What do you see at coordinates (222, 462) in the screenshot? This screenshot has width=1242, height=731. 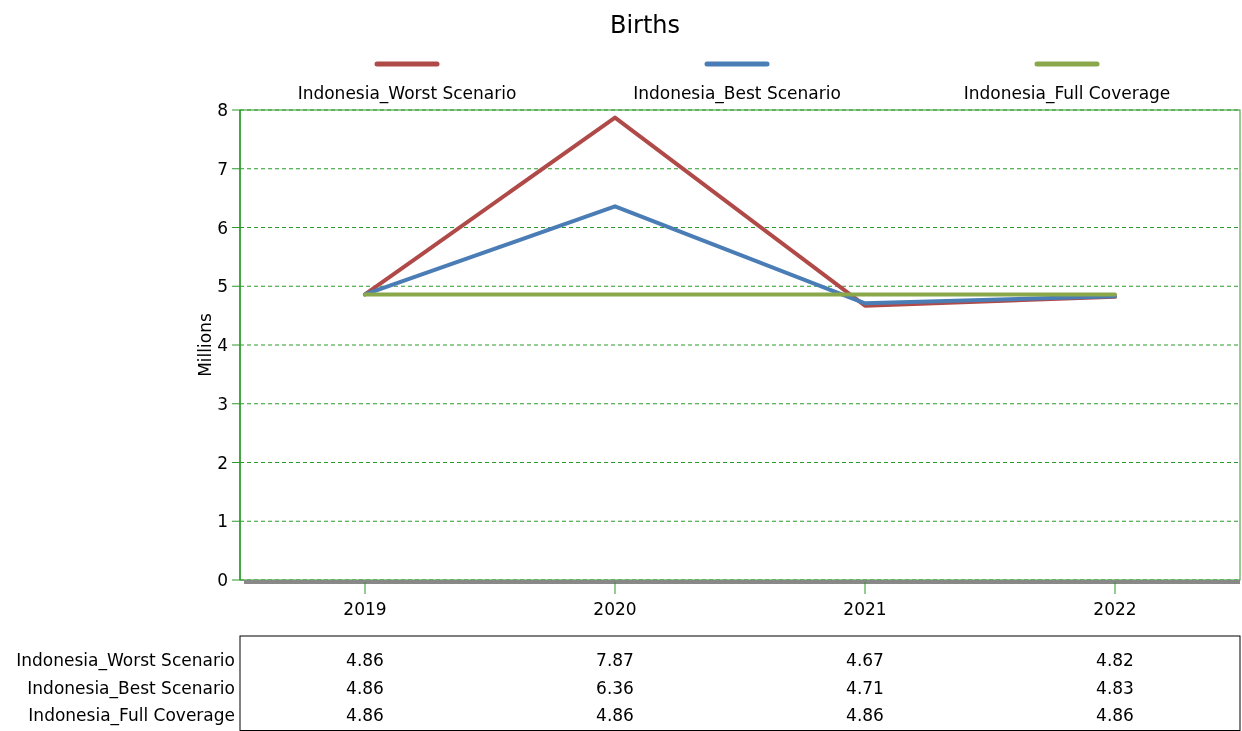 I see `y-tick-label: 2` at bounding box center [222, 462].